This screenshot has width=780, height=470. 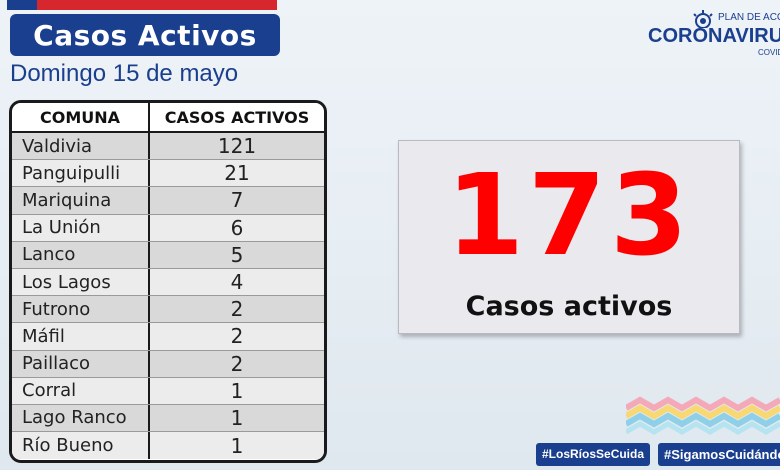 What do you see at coordinates (237, 254) in the screenshot?
I see `casos-cell: 5` at bounding box center [237, 254].